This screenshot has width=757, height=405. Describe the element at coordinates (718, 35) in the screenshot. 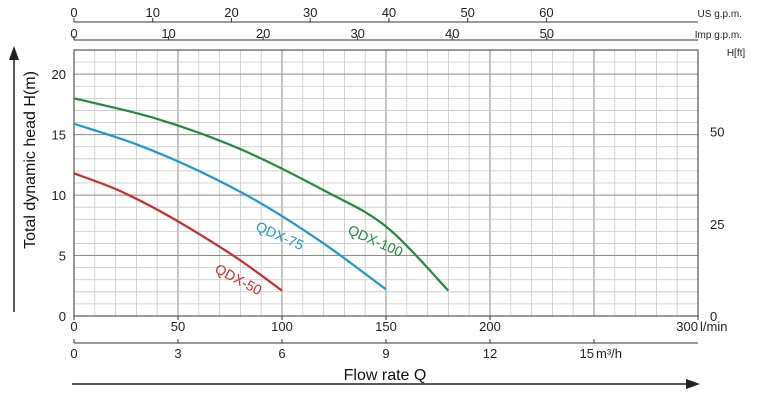

I see `imp-gpm-unit-label: Imp g.p.m.` at that location.